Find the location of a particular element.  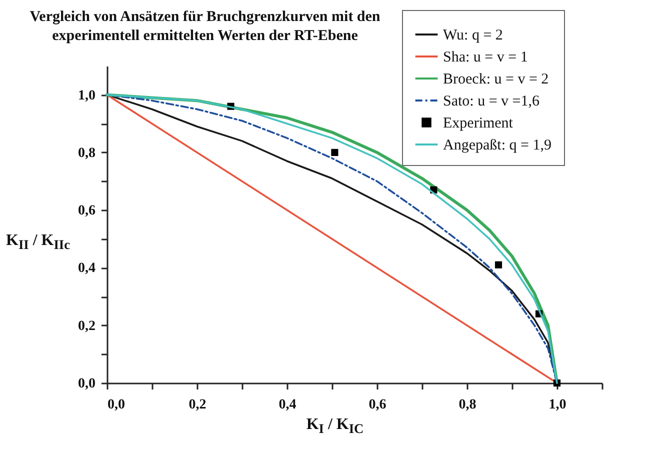

legend-label: Sato: u = v =1,6 is located at coordinates (491, 102).